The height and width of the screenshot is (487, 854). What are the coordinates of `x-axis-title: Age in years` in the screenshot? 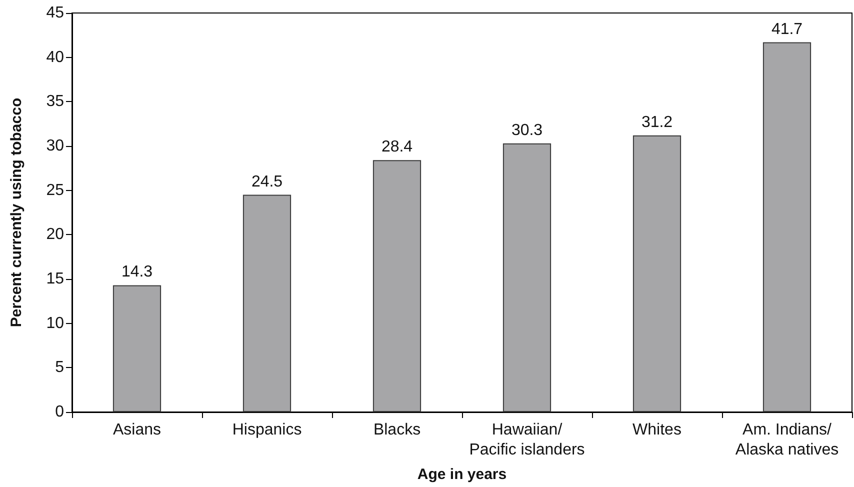 It's located at (462, 474).